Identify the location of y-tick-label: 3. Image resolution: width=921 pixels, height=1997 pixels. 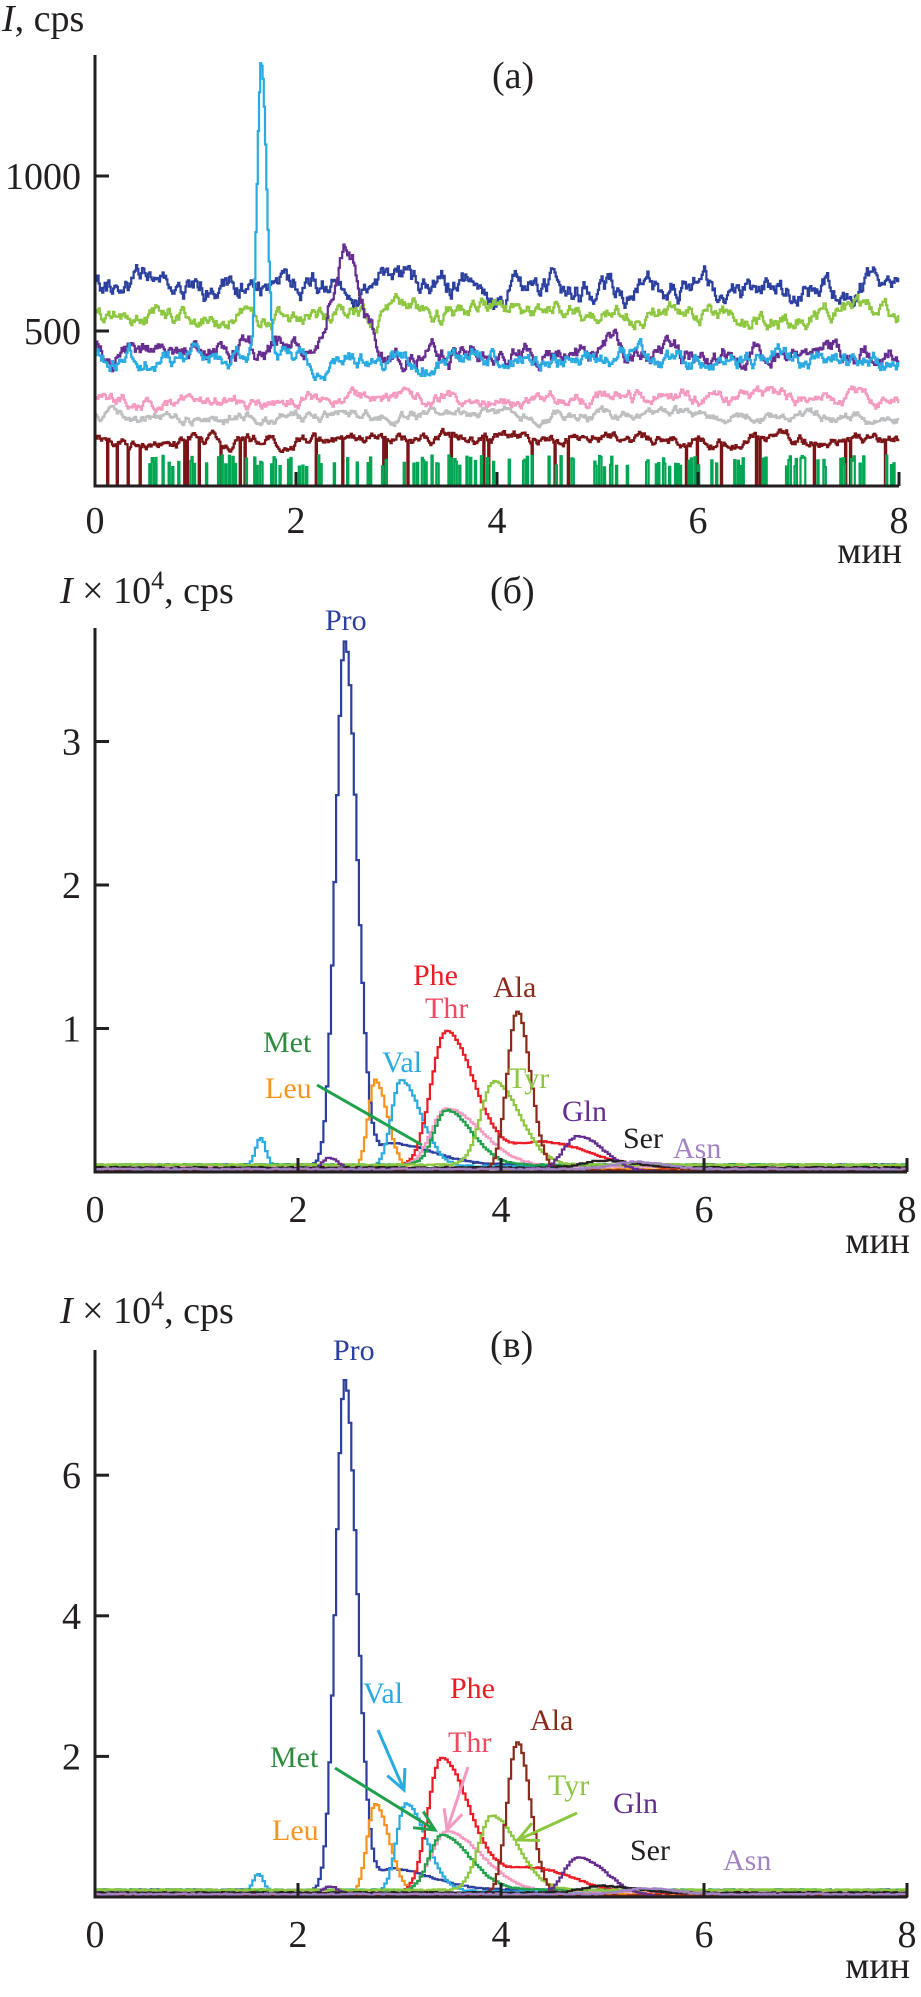
(71, 743).